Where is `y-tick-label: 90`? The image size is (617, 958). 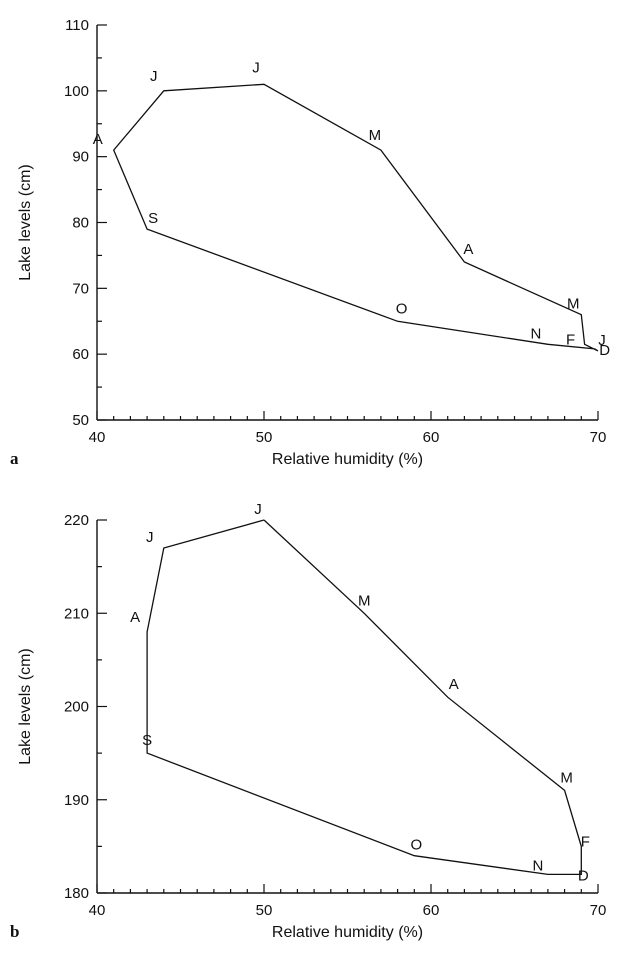 y-tick-label: 90 is located at coordinates (80, 157).